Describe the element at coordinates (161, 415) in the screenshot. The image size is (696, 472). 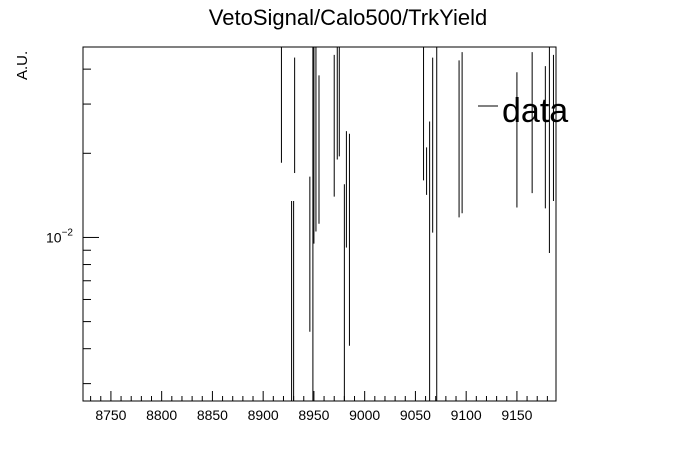
I see `x-tick-label: 8800` at that location.